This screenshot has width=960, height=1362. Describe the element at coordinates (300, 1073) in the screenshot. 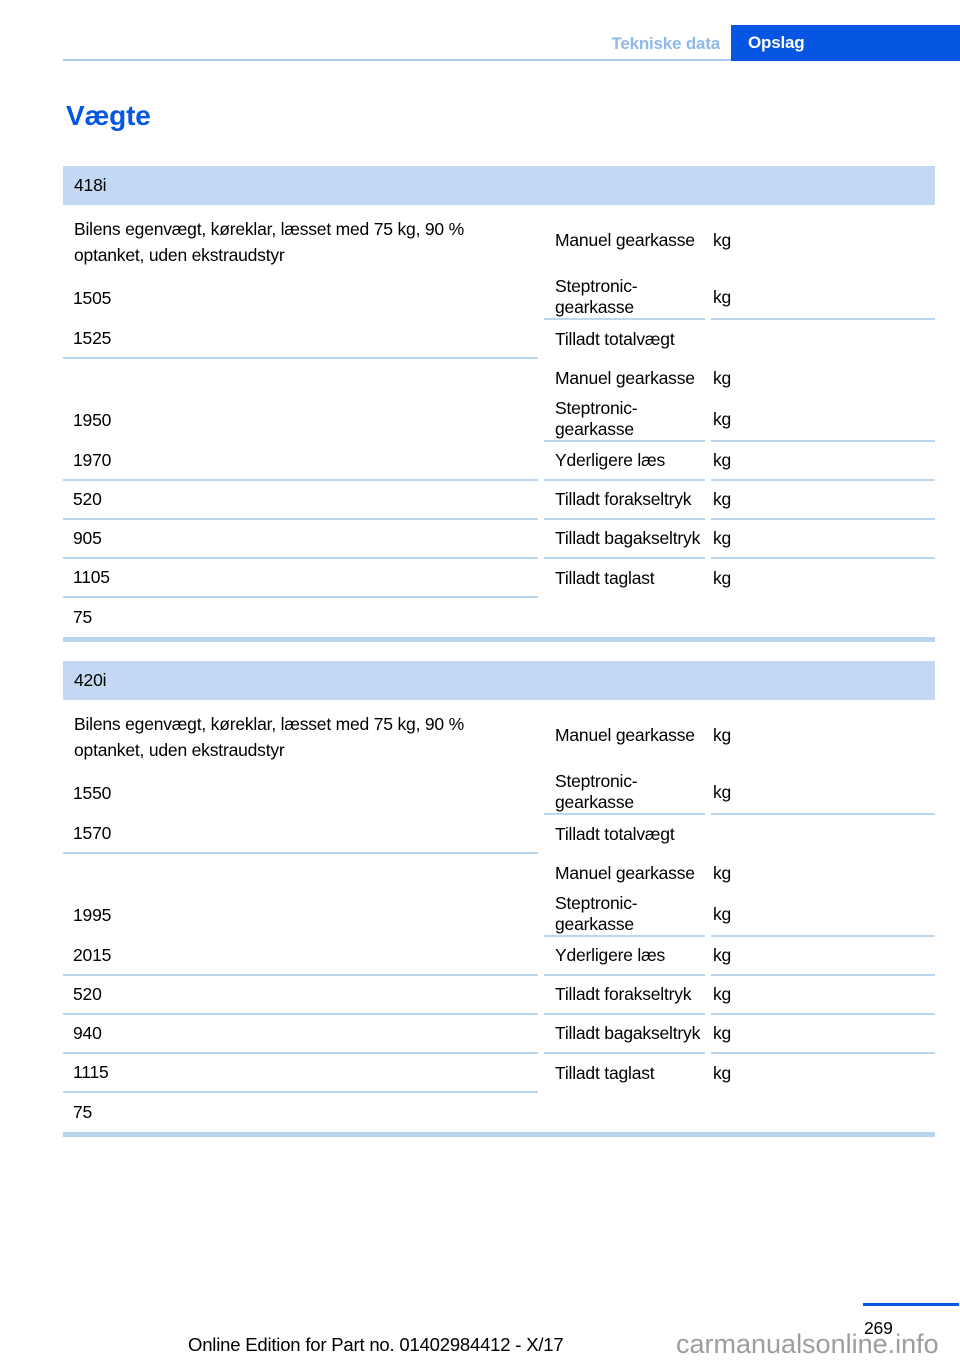

I see `table-row-value: 1115` at that location.